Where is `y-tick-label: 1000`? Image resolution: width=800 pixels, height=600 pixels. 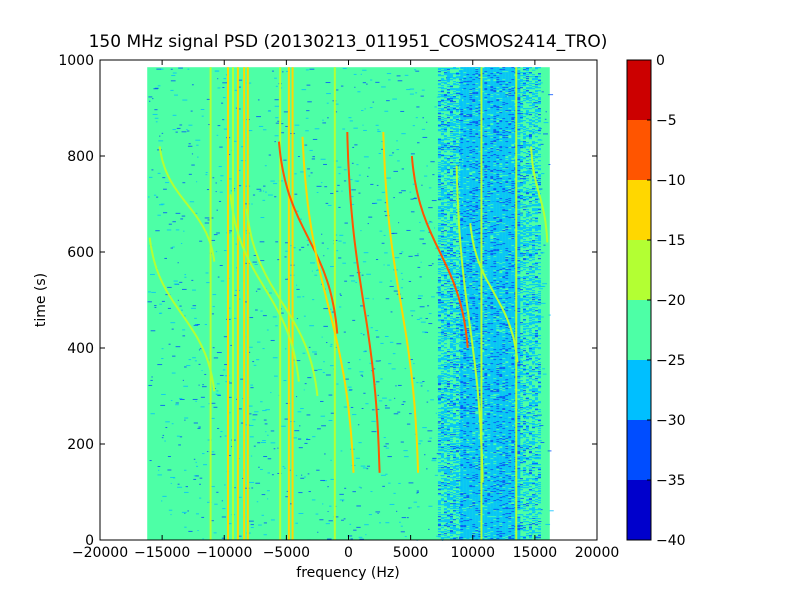 y-tick-label: 1000 is located at coordinates (76, 61).